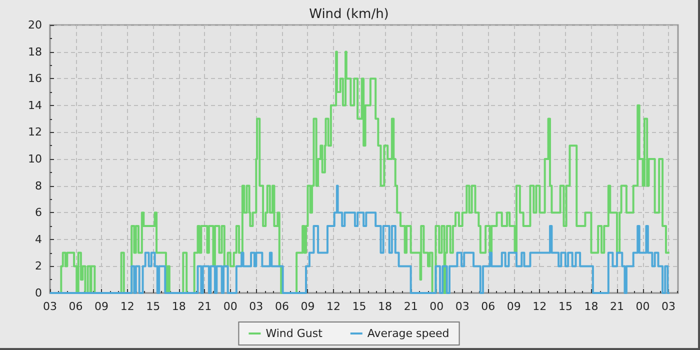 The image size is (700, 350). What do you see at coordinates (38, 239) in the screenshot?
I see `y-tick-label: 4` at bounding box center [38, 239].